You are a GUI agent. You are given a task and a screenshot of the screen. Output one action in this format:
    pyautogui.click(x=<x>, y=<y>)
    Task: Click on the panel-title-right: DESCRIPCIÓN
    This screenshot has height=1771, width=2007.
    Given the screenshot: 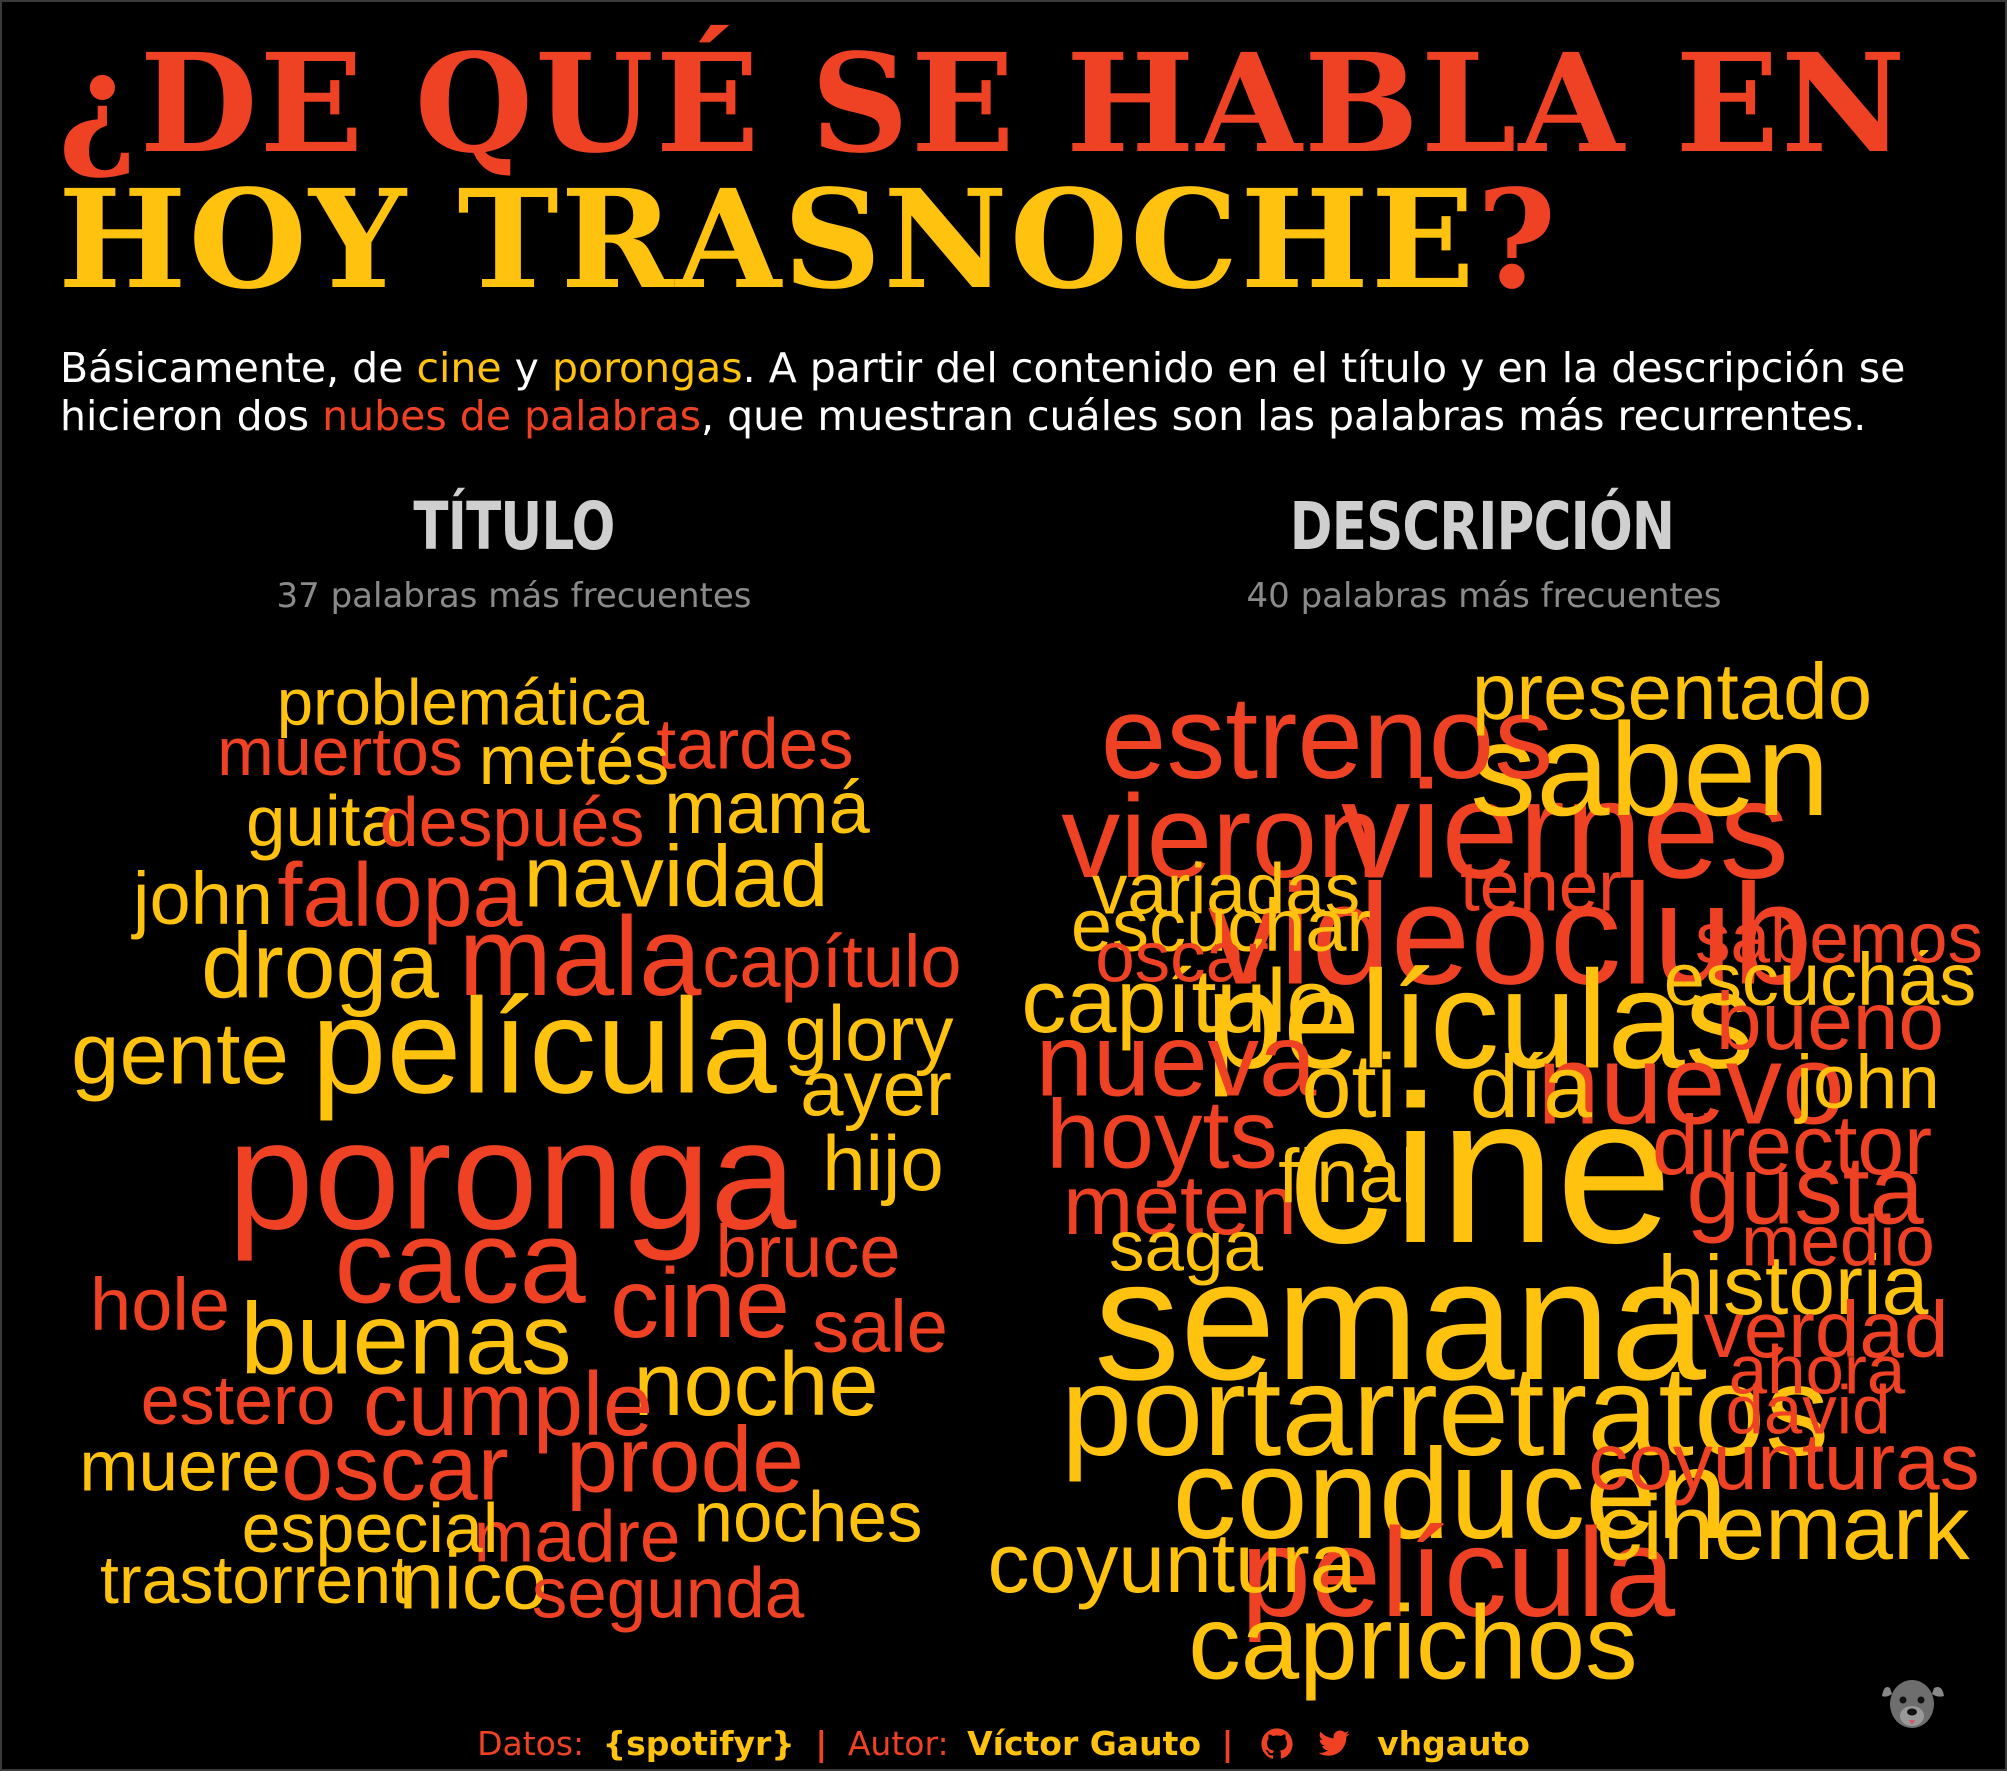 What is the action you would take?
    pyautogui.click(x=1482, y=526)
    